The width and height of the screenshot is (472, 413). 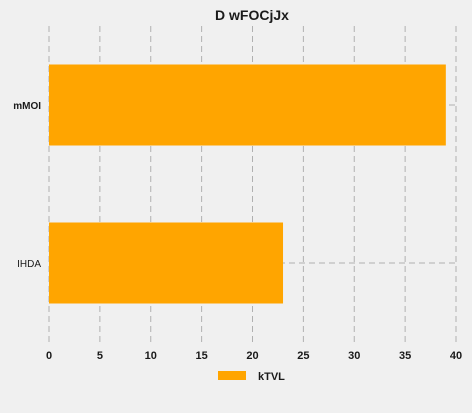 What do you see at coordinates (27, 106) in the screenshot?
I see `category-label-mmoi: mMOI` at bounding box center [27, 106].